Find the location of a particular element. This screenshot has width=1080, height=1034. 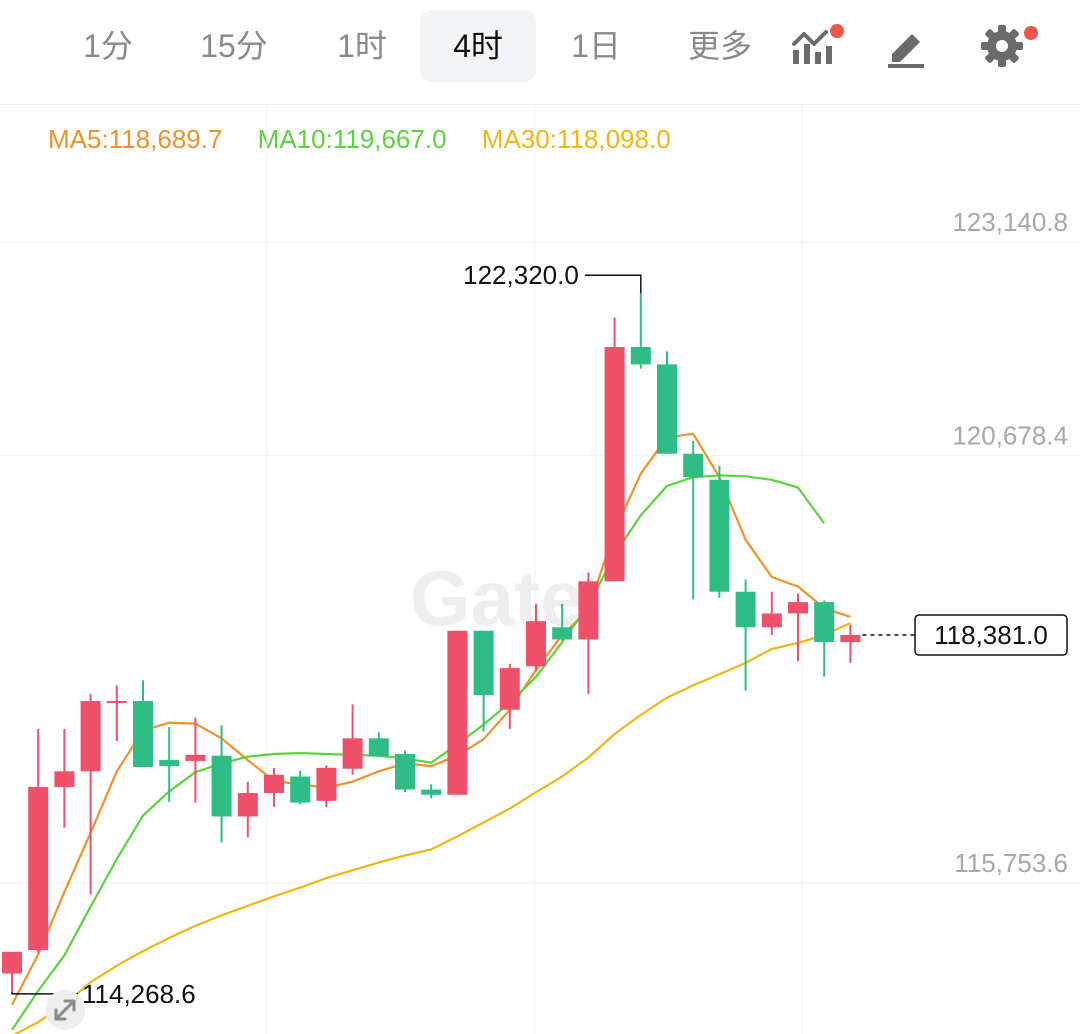

draw-icon is located at coordinates (906, 46).